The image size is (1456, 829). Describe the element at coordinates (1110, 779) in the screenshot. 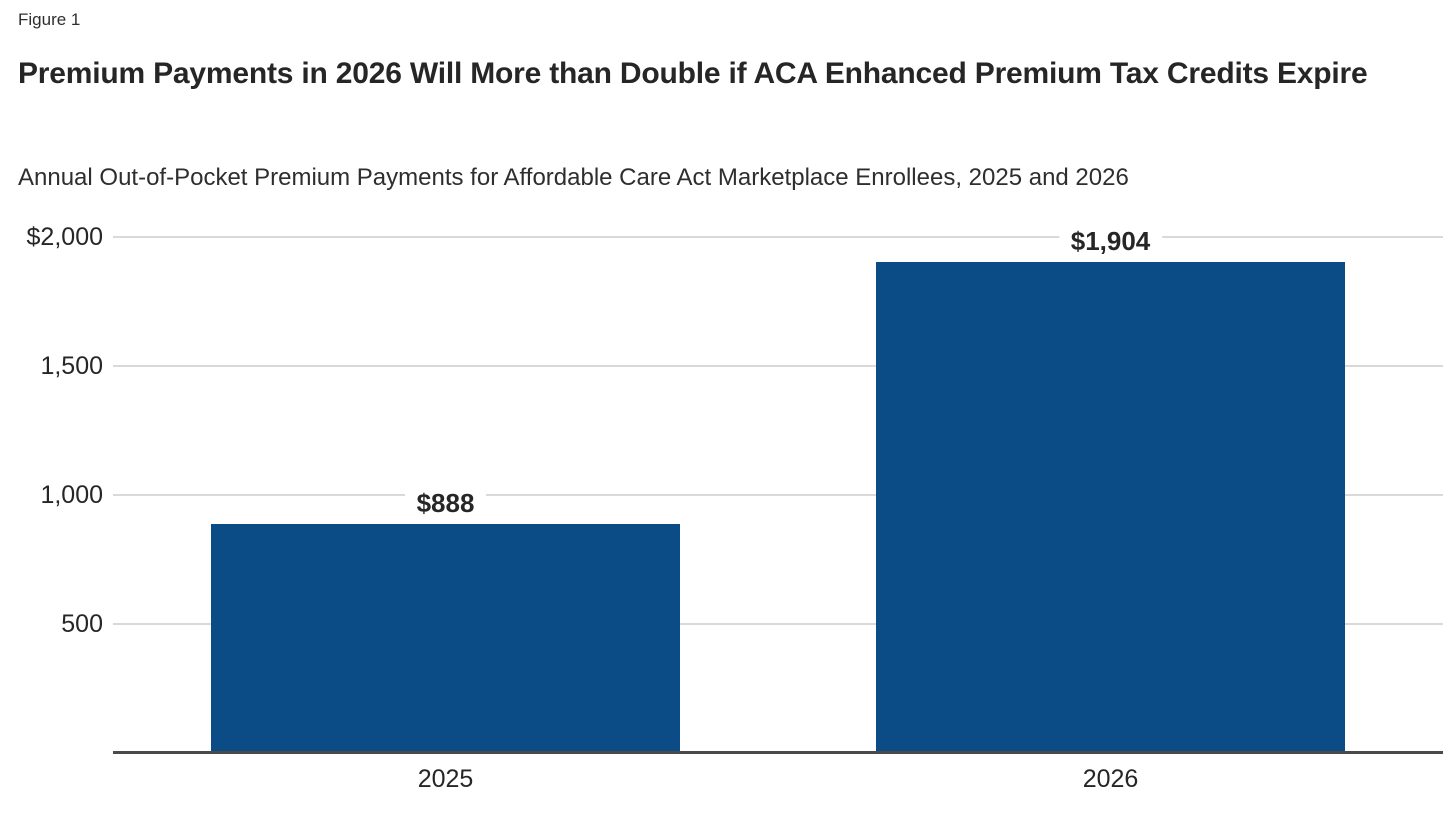

I see `x-tick-label: 2026` at that location.